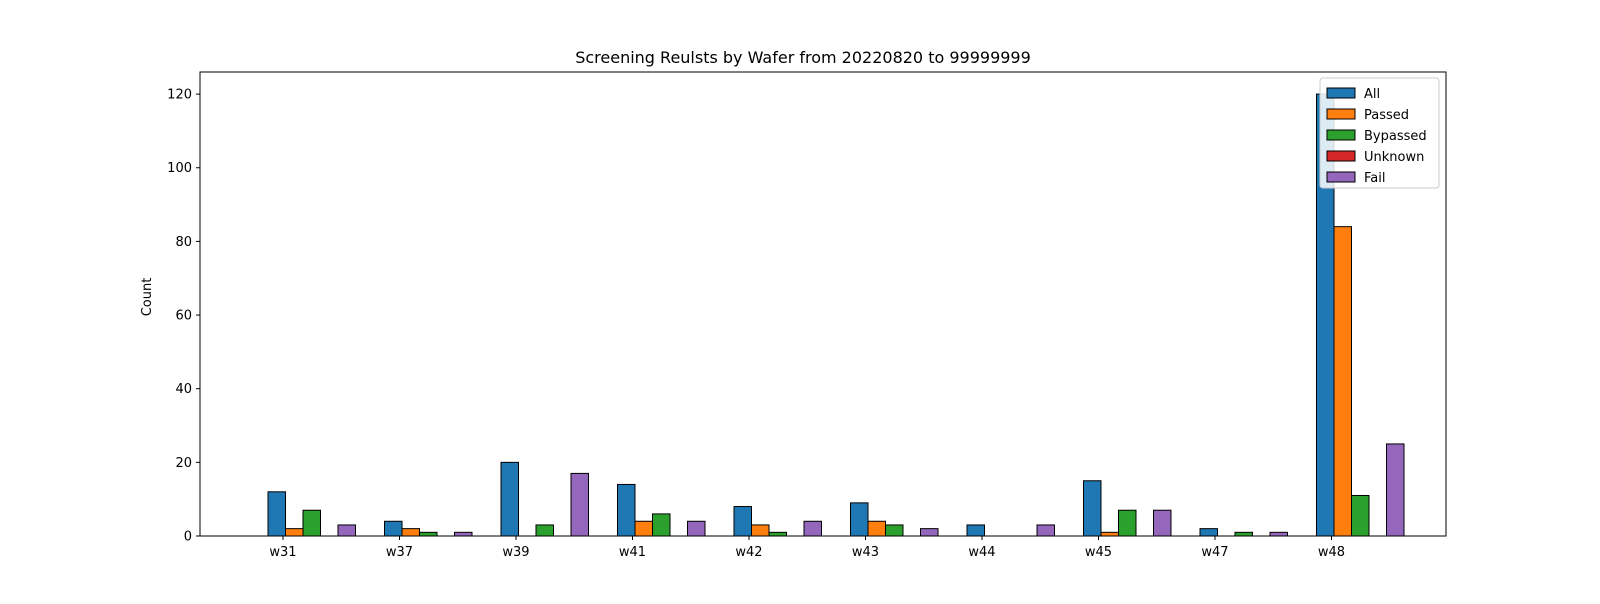 Image resolution: width=1600 pixels, height=604 pixels. Describe the element at coordinates (975, 530) in the screenshot. I see `bar-all-w44` at that location.